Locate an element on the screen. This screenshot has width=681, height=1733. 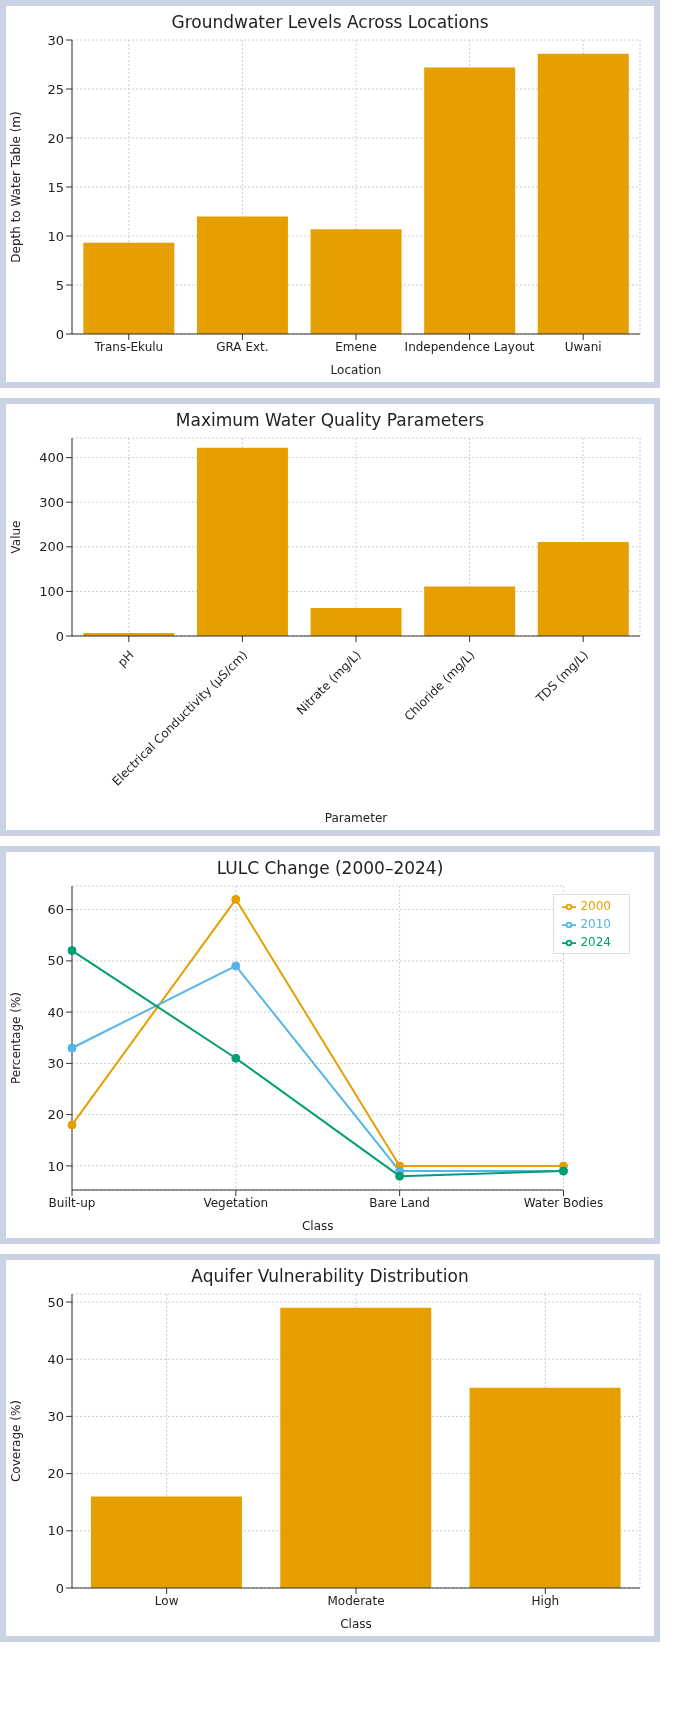
y-axis-title: Value is located at coordinates (16, 537).